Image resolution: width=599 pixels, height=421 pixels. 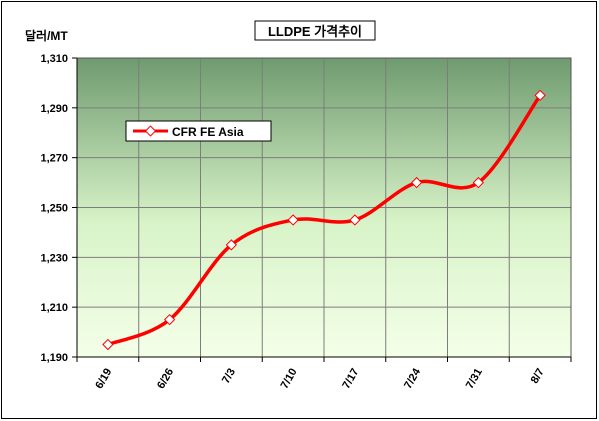 I want to click on legend-box, so click(x=198, y=131).